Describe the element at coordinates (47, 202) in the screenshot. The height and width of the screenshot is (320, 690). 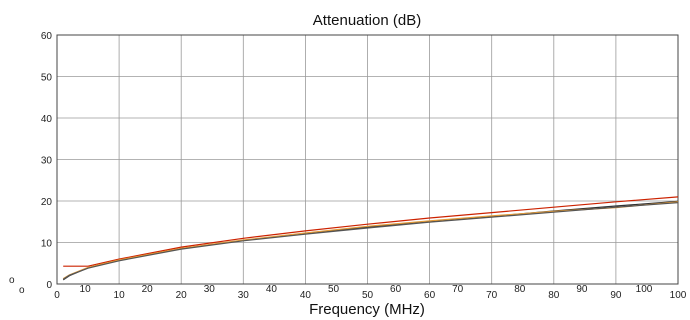
I see `y-tick-label: 20` at that location.